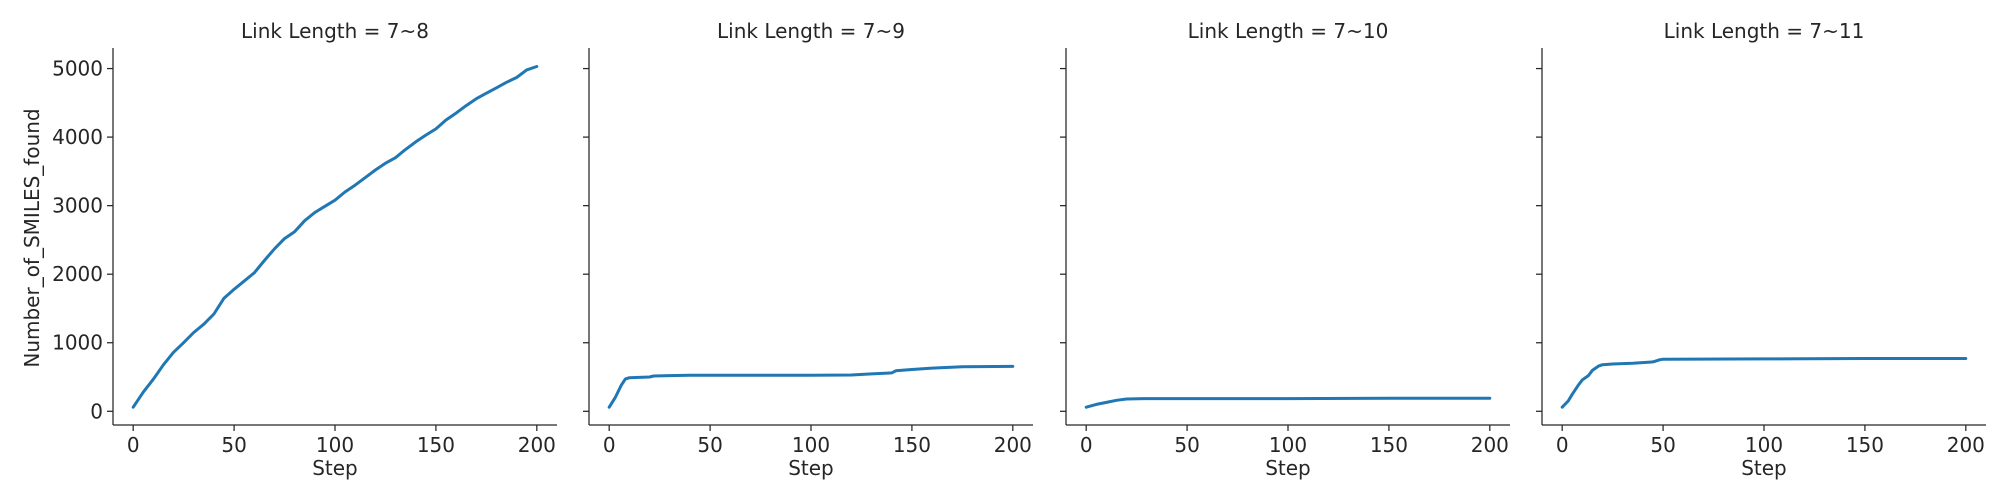 This screenshot has width=2000, height=500. Describe the element at coordinates (77, 343) in the screenshot. I see `y-tick-label: 1000` at that location.